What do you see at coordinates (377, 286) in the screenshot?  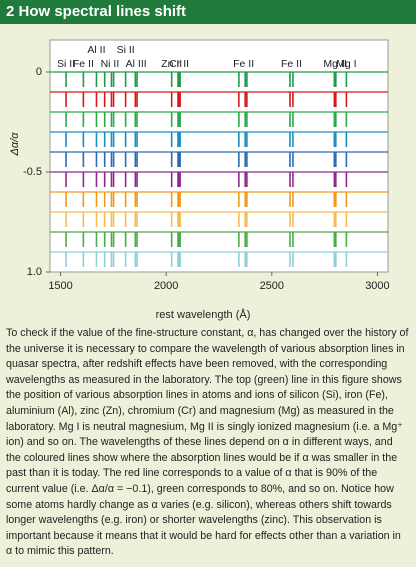 I see `x-tick-label: 3000` at bounding box center [377, 286].